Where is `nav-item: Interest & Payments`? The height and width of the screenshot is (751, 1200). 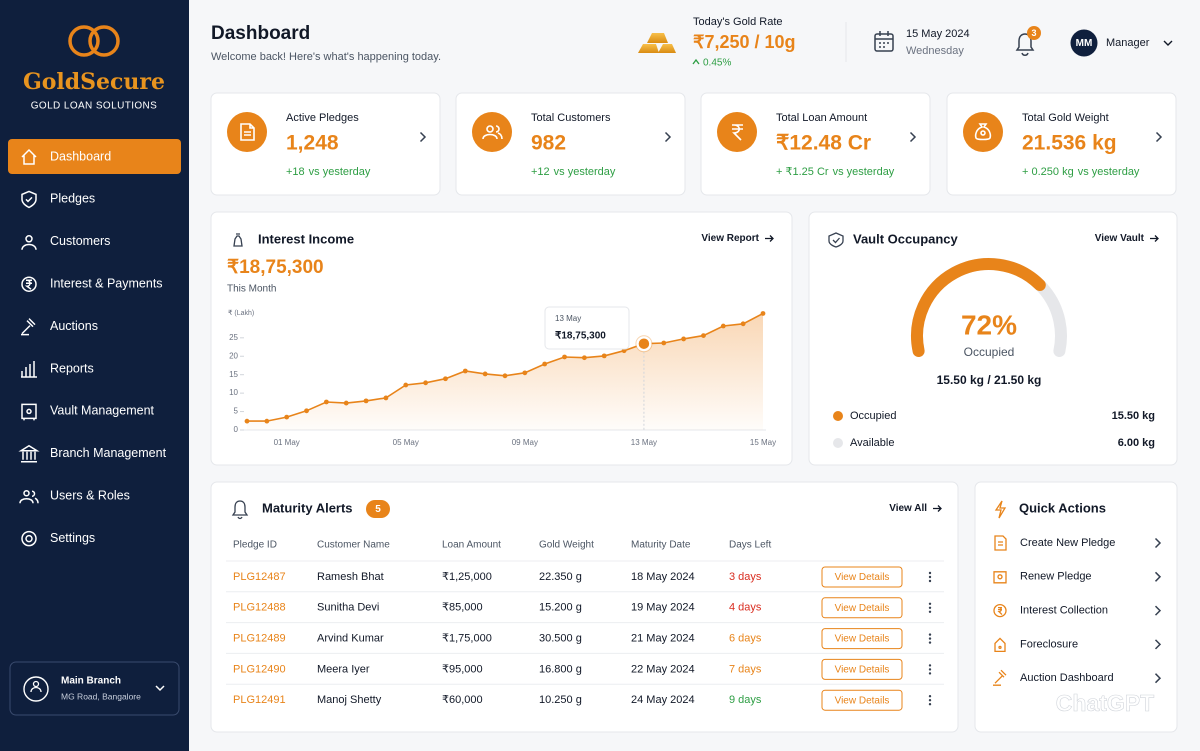 nav-item: Interest & Payments is located at coordinates (92, 284).